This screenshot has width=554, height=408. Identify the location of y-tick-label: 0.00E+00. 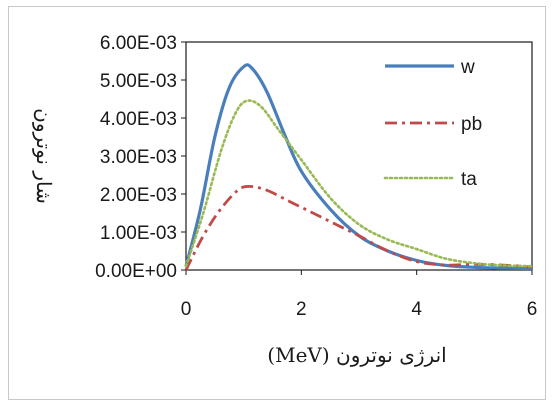
(136, 271).